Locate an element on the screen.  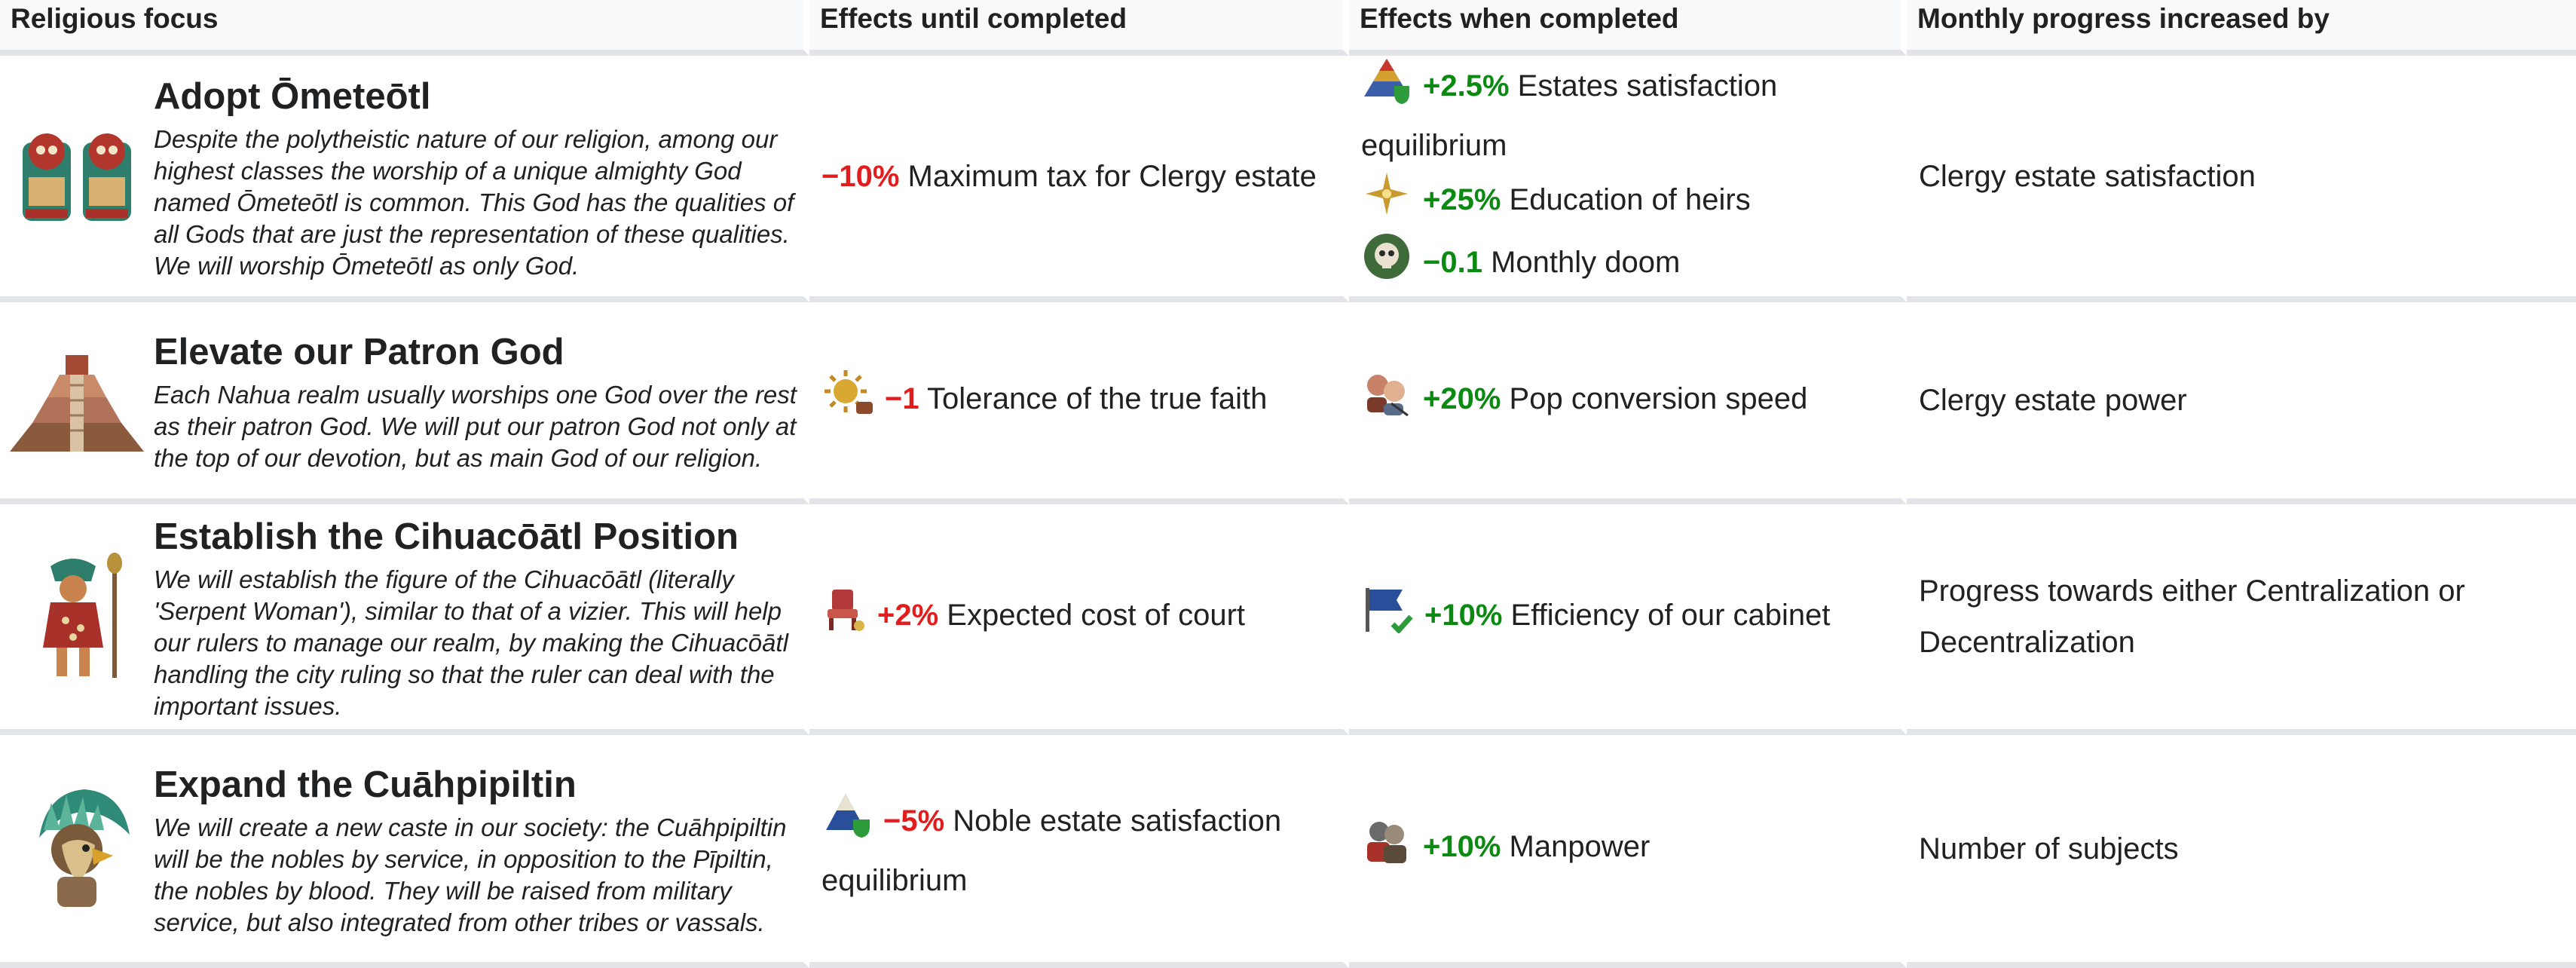
header-effects-when: Effects when completed is located at coordinates (1628, 28).